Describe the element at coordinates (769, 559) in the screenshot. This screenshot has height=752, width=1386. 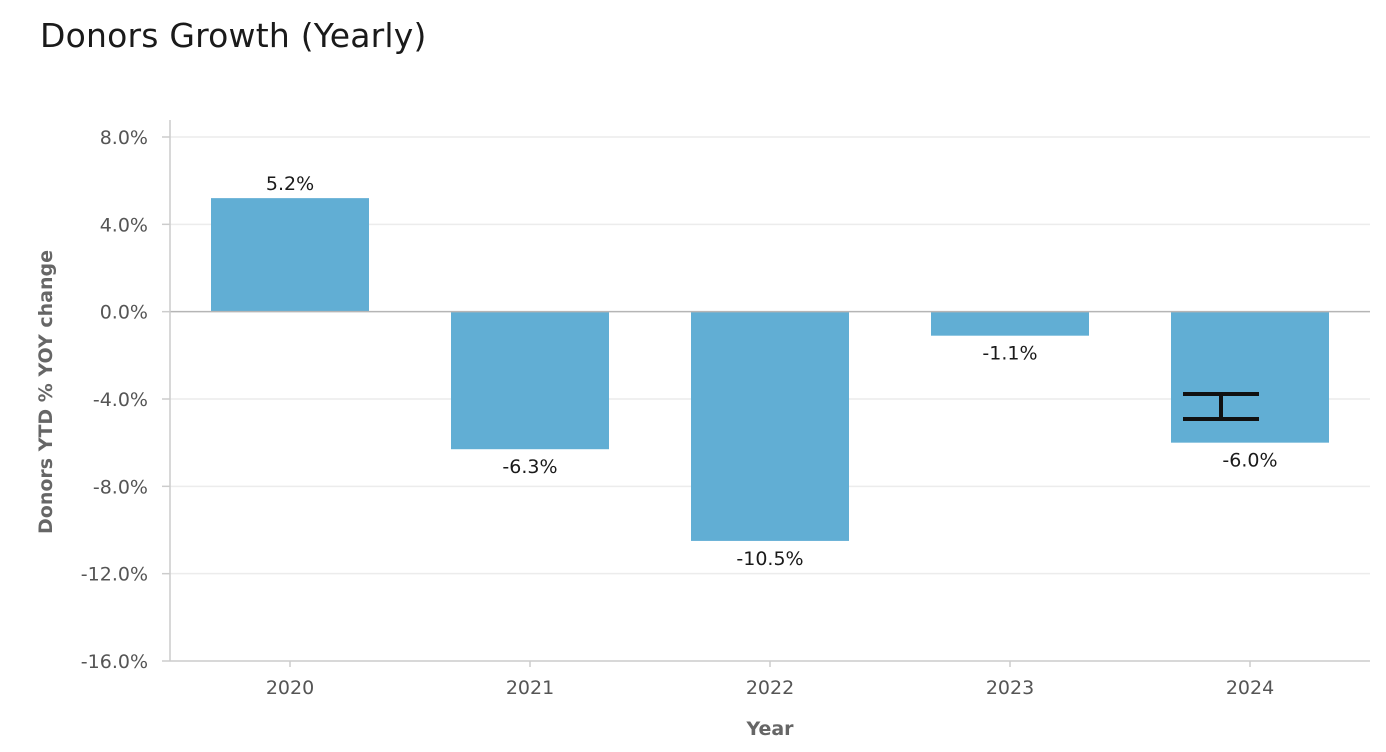
I see `bar-value-label: -10.5%` at that location.